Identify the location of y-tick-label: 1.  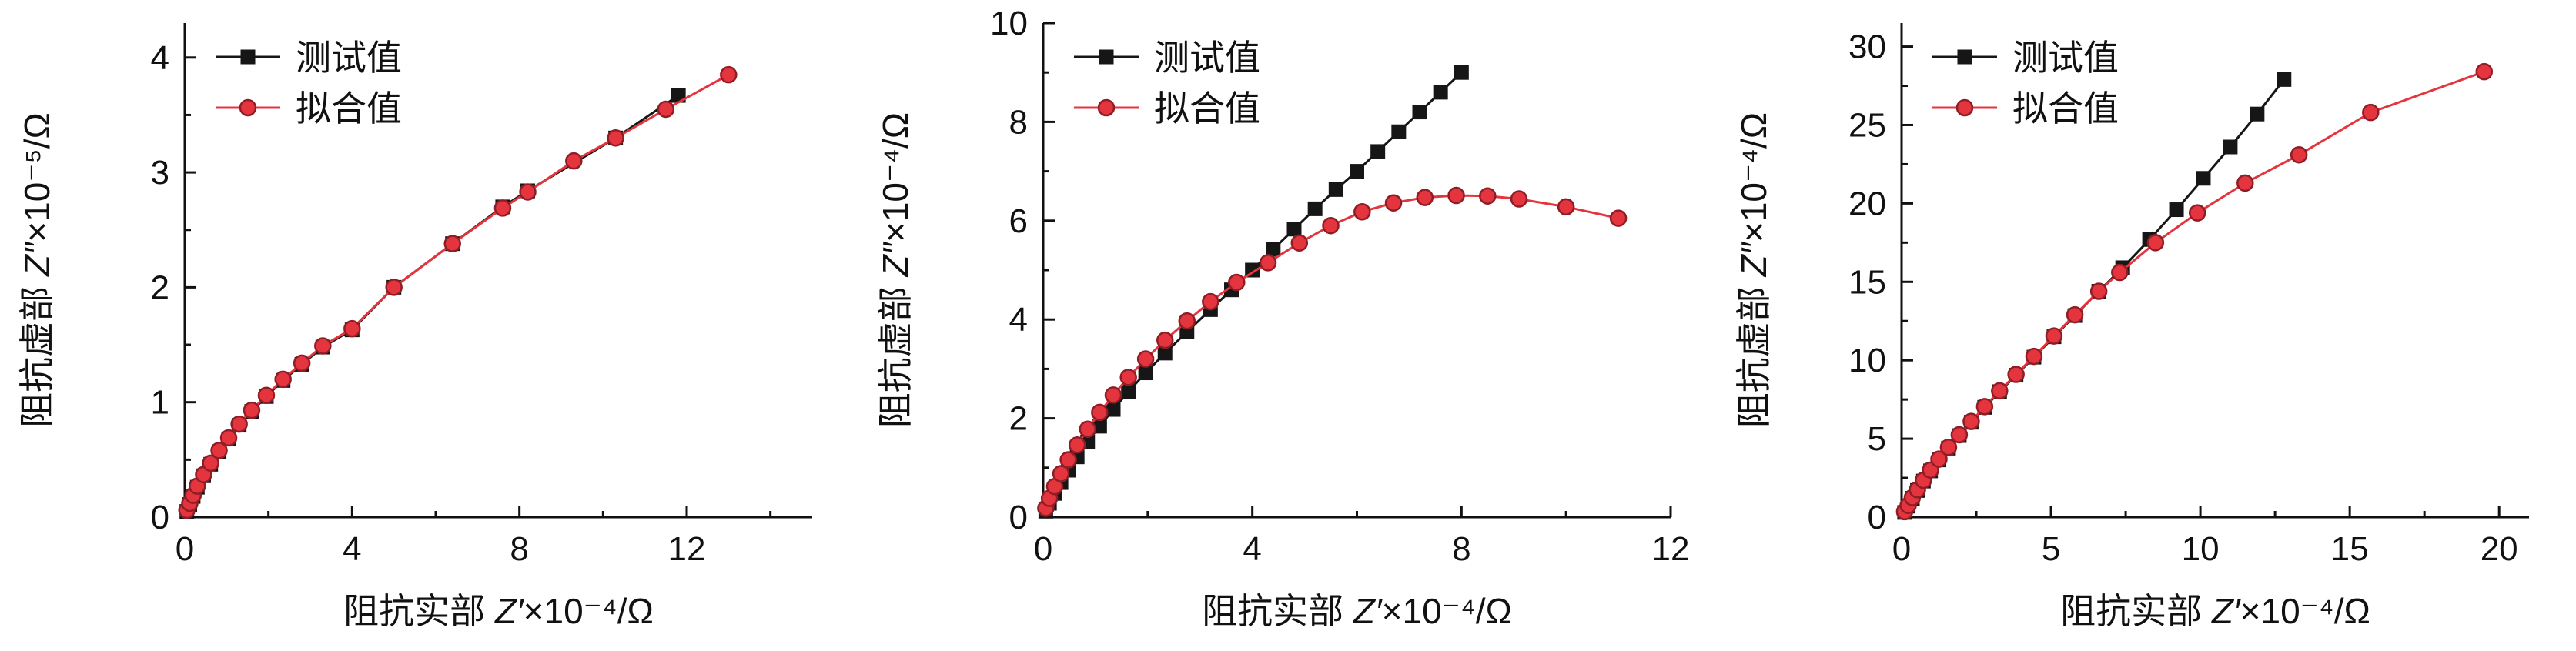
(160, 403).